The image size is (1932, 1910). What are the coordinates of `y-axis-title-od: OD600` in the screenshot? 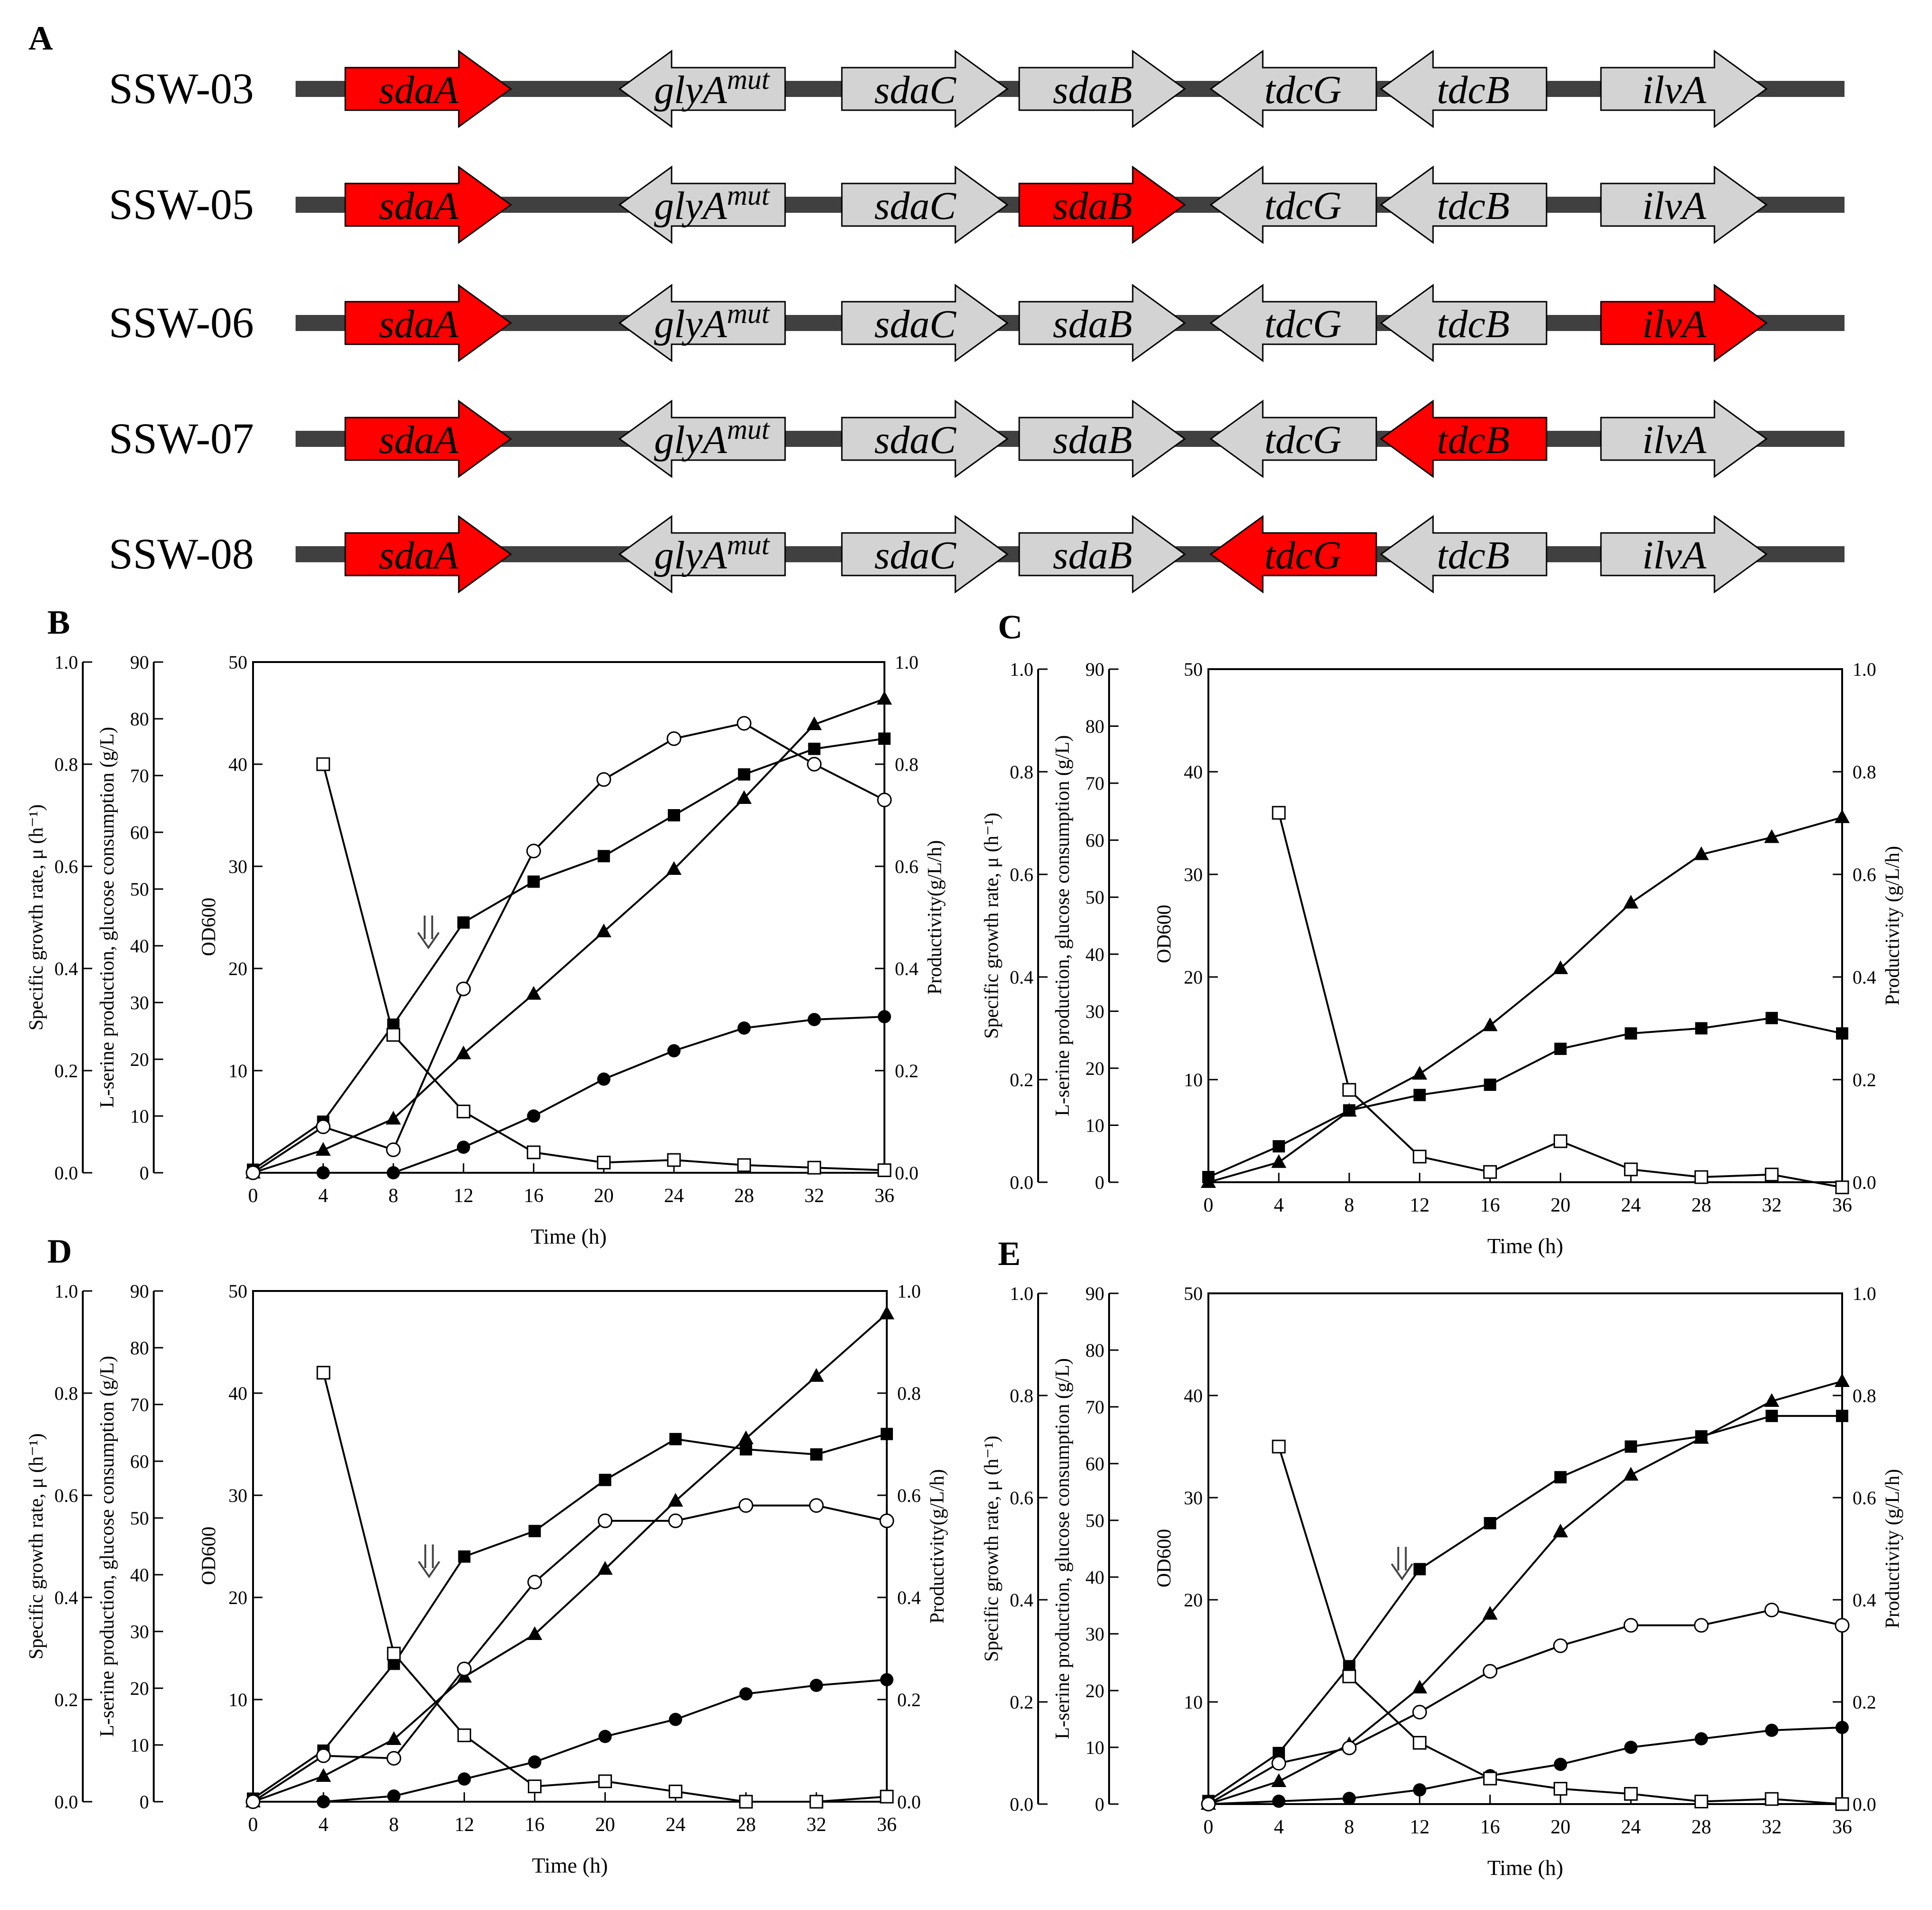 It's located at (209, 927).